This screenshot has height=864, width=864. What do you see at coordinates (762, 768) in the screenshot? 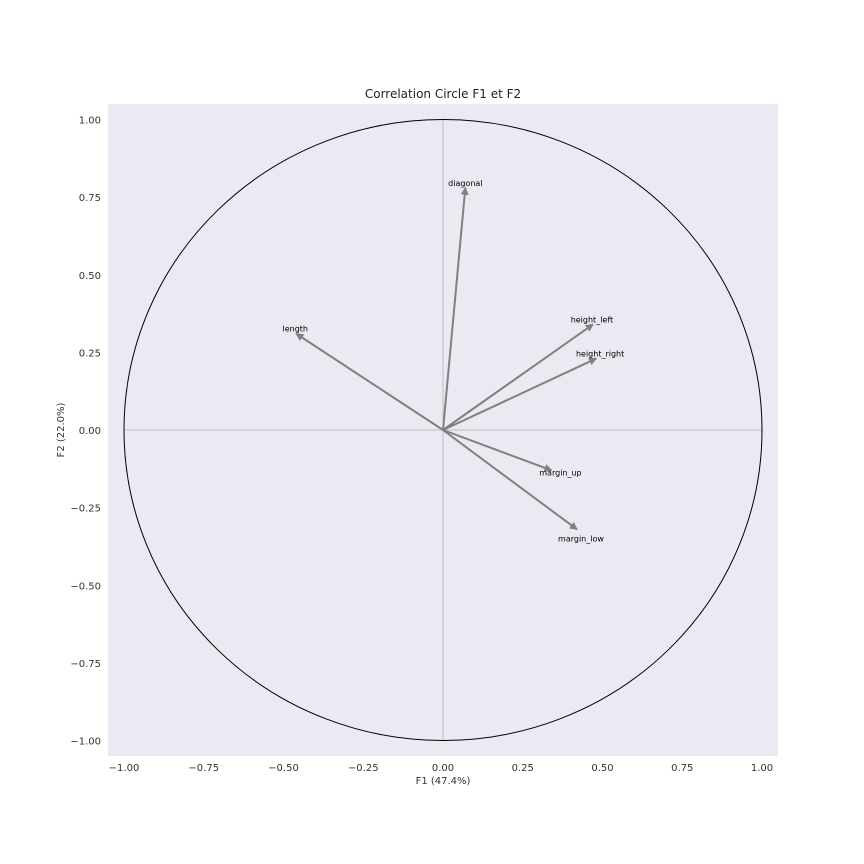
I see `x-tick-label: 1.00` at bounding box center [762, 768].